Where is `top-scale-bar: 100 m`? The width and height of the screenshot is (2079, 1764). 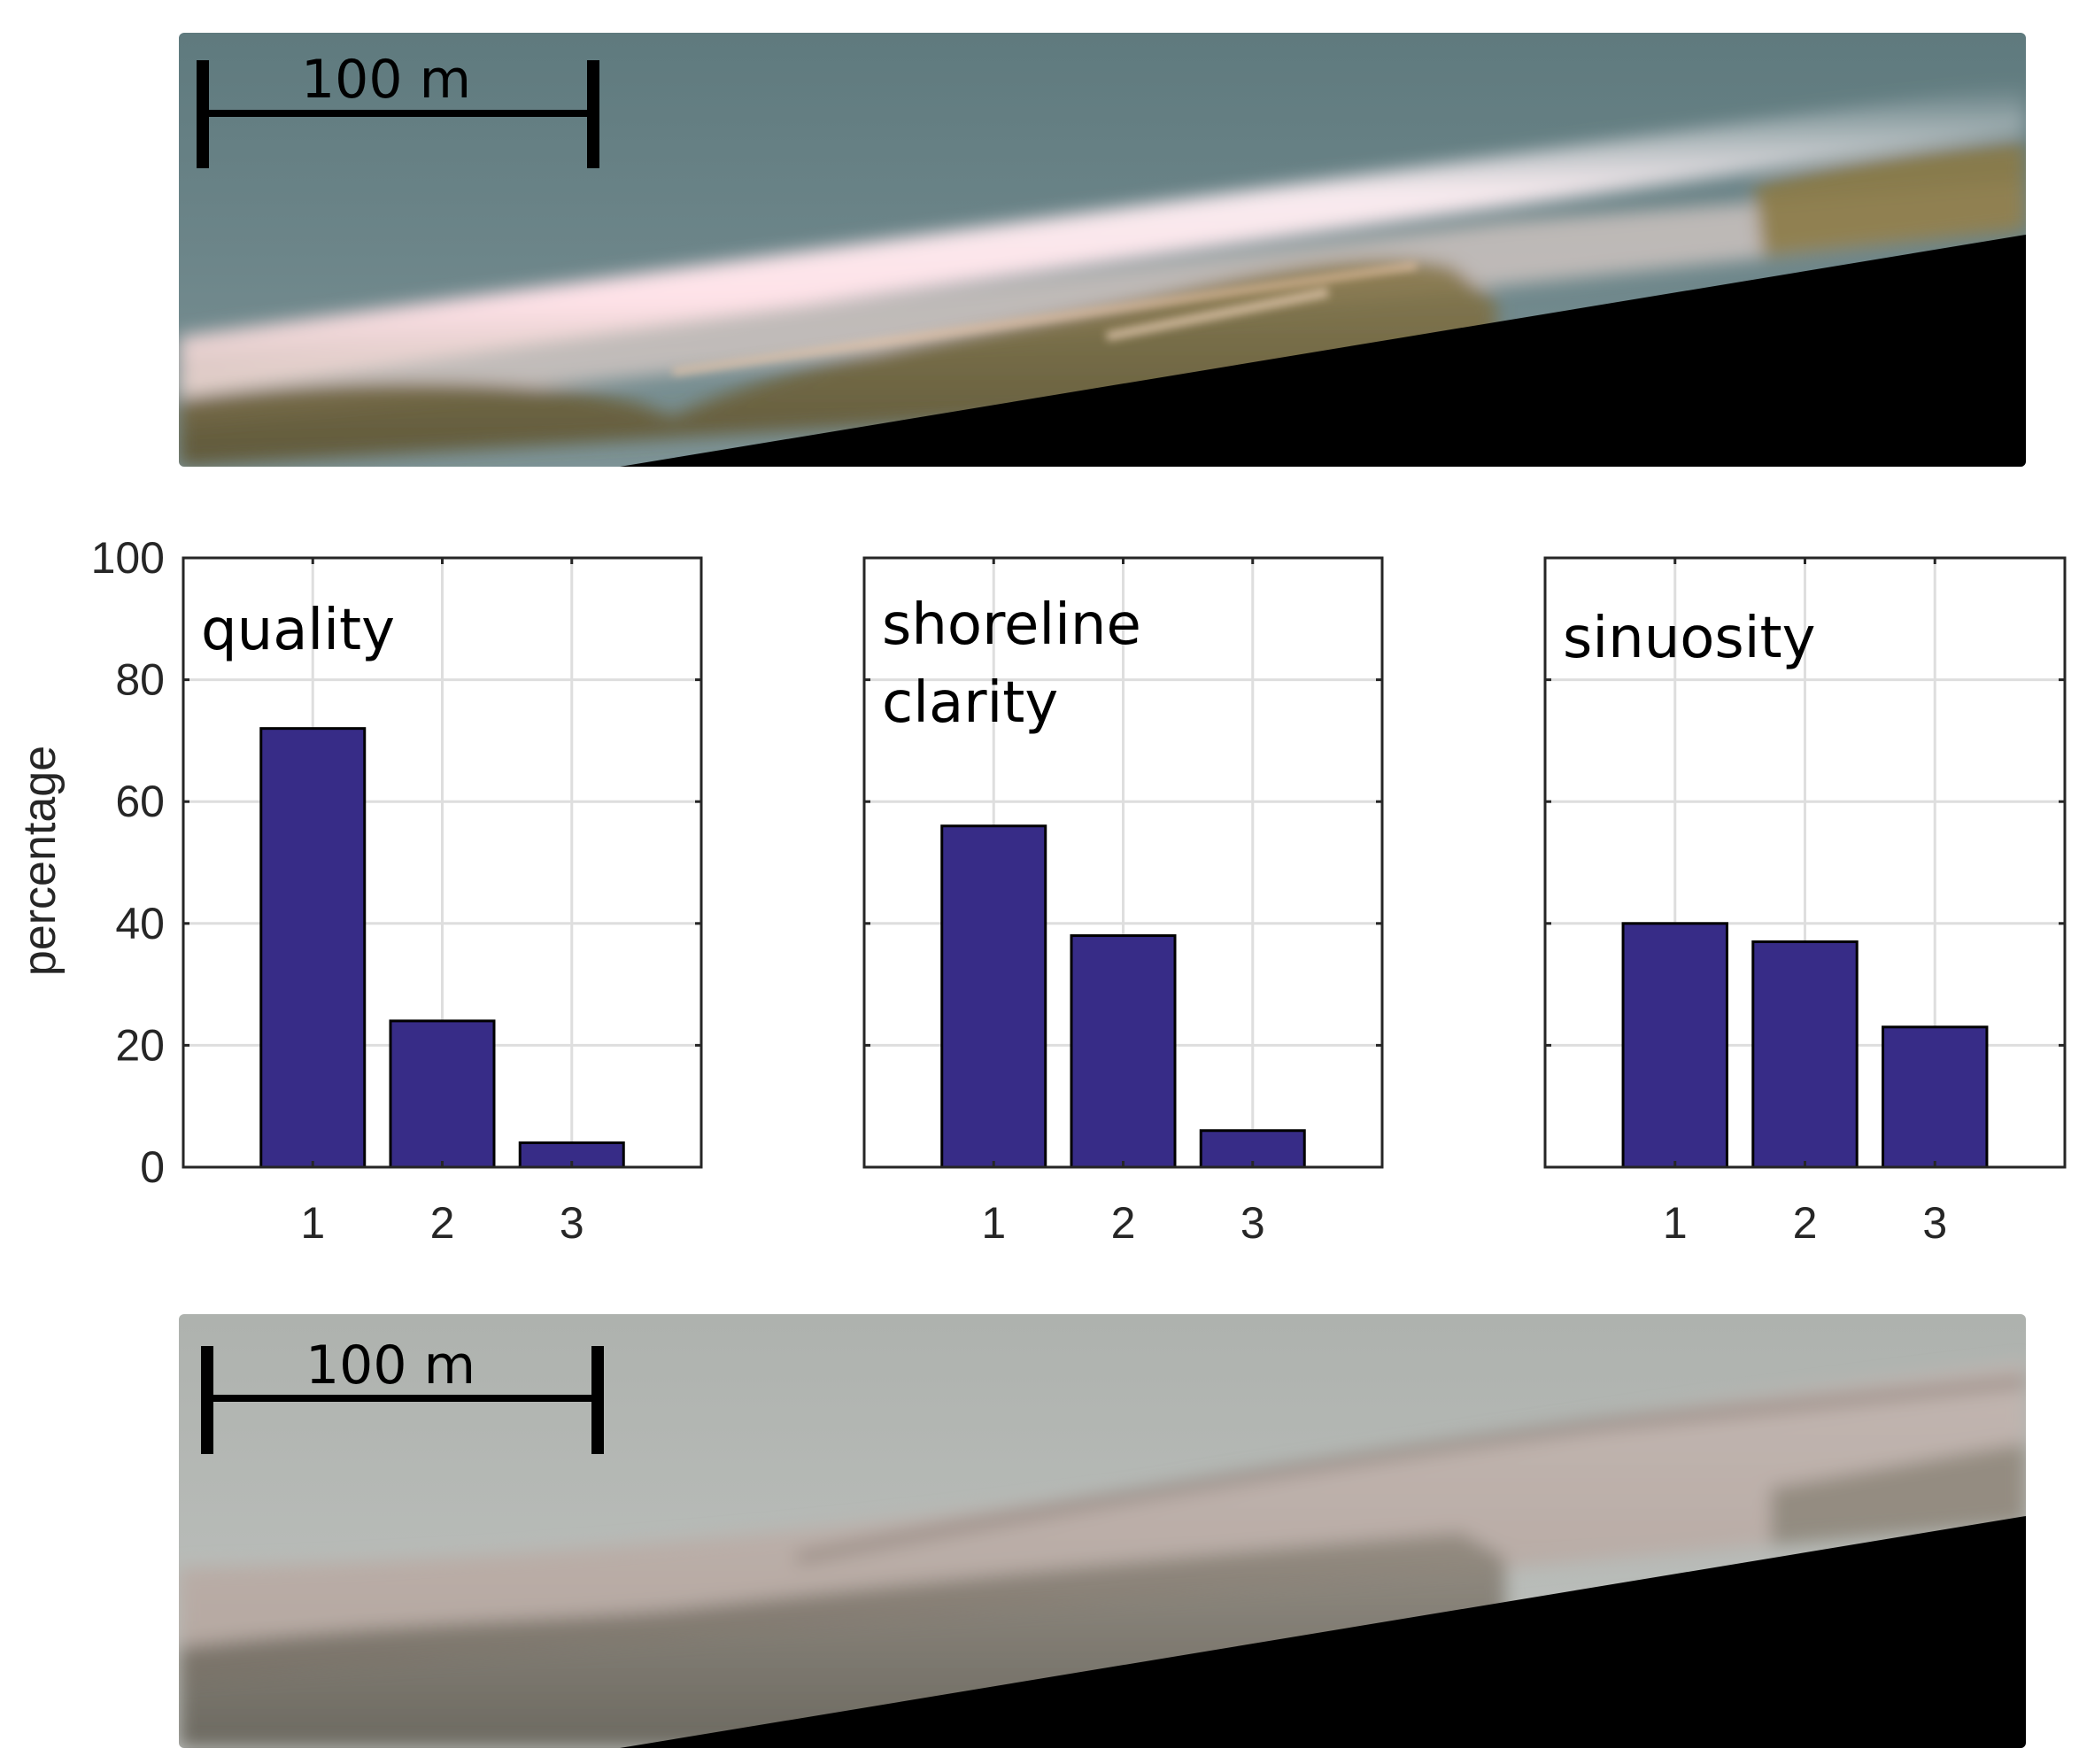 top-scale-bar: 100 m is located at coordinates (398, 108).